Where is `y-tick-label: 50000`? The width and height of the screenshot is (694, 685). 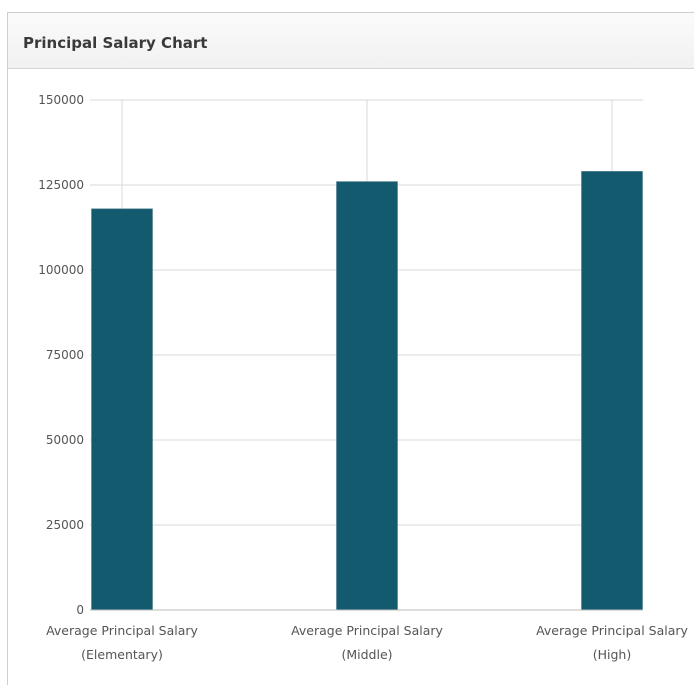
y-tick-label: 50000 is located at coordinates (65, 440).